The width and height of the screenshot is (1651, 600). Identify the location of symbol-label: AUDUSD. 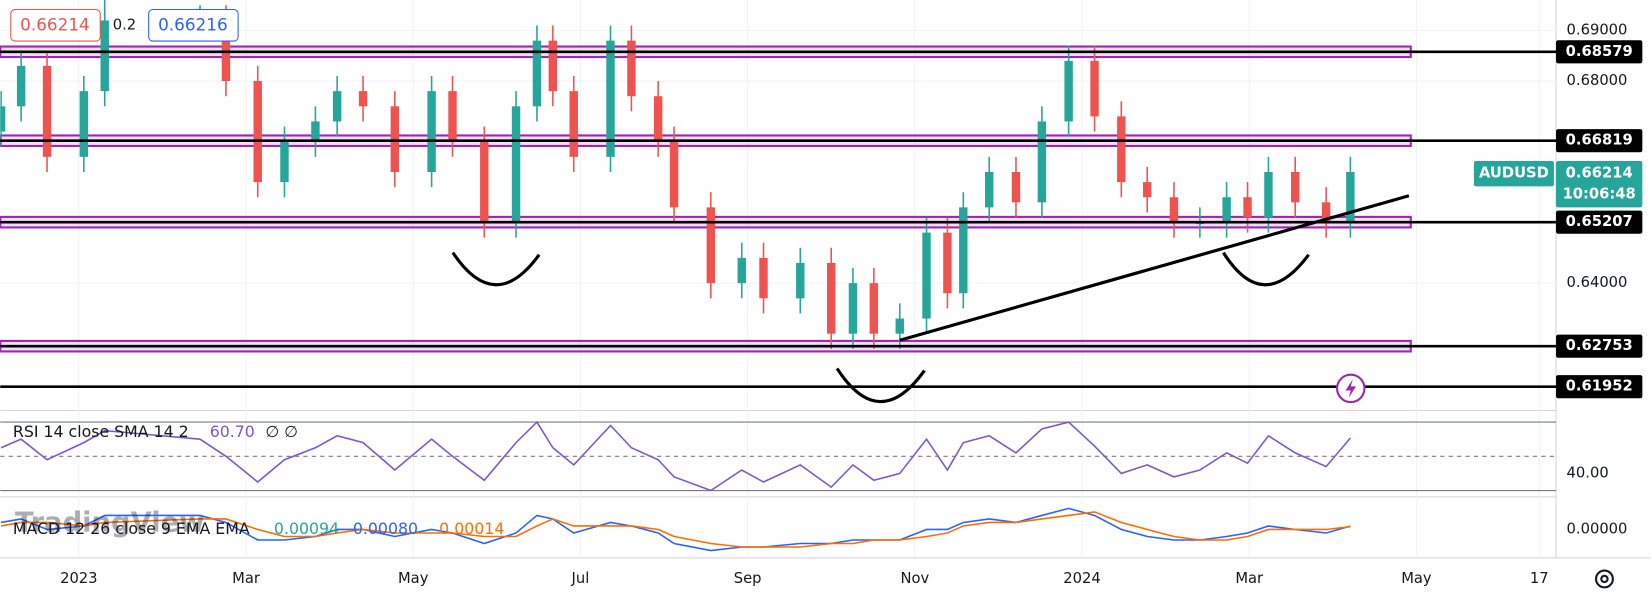
(1514, 173).